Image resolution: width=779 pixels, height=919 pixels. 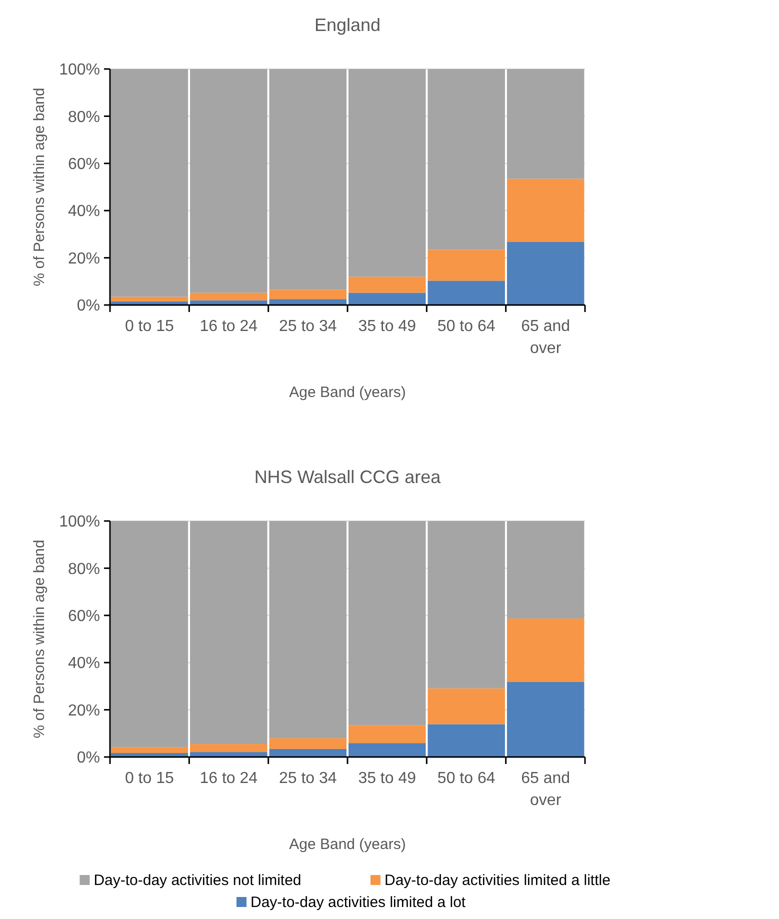 I want to click on legend-label: Day-to-day activities not limited, so click(x=198, y=880).